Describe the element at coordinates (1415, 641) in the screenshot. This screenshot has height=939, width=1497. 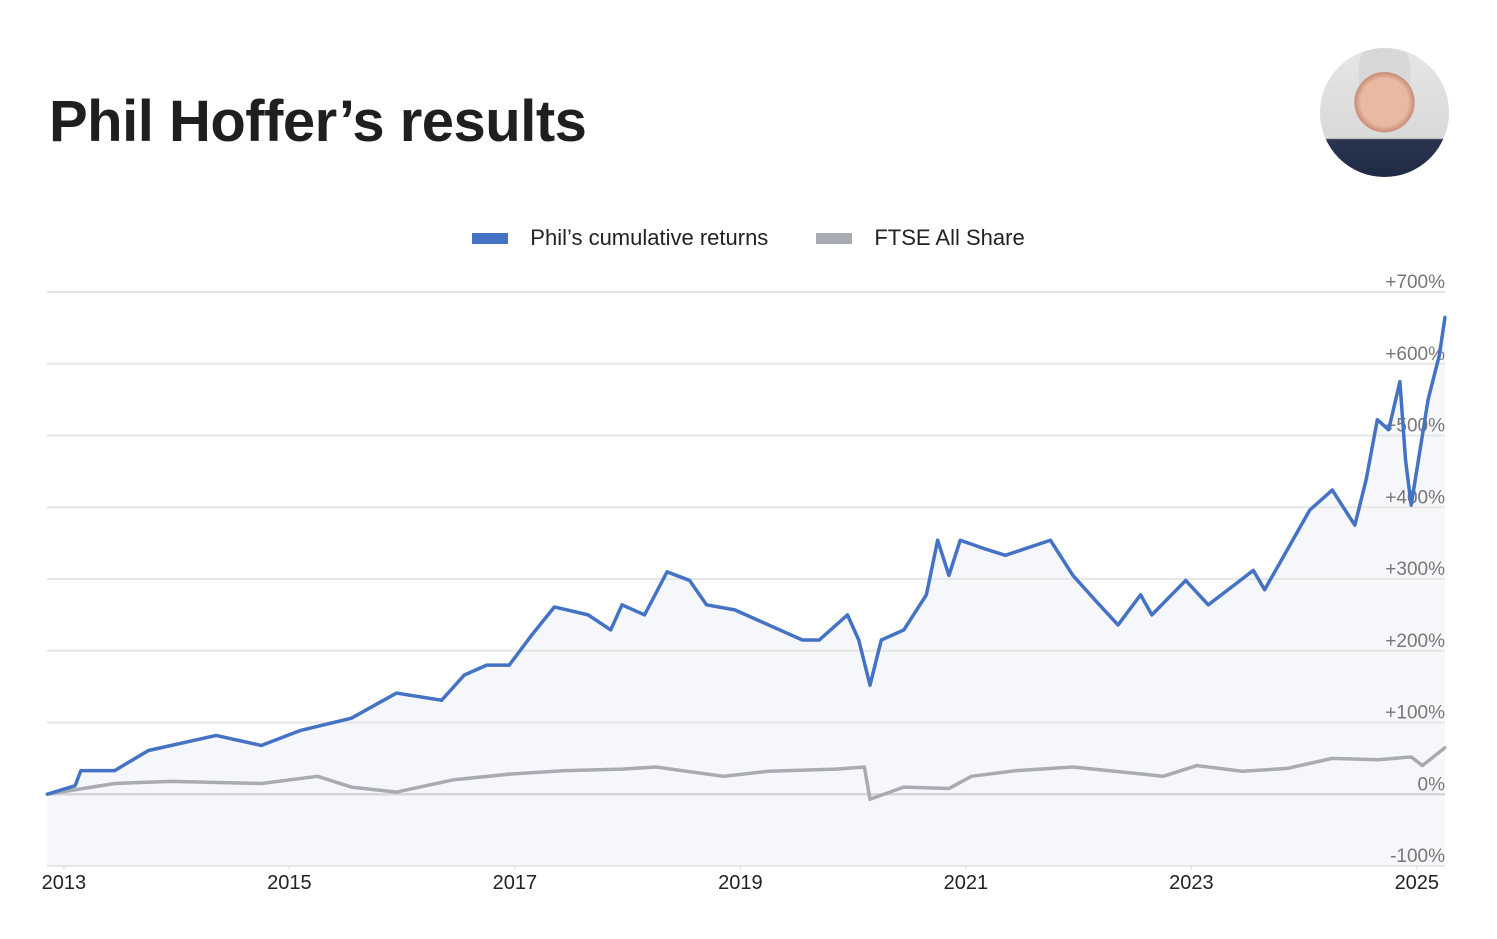
I see `y-tick-label: +200%` at that location.